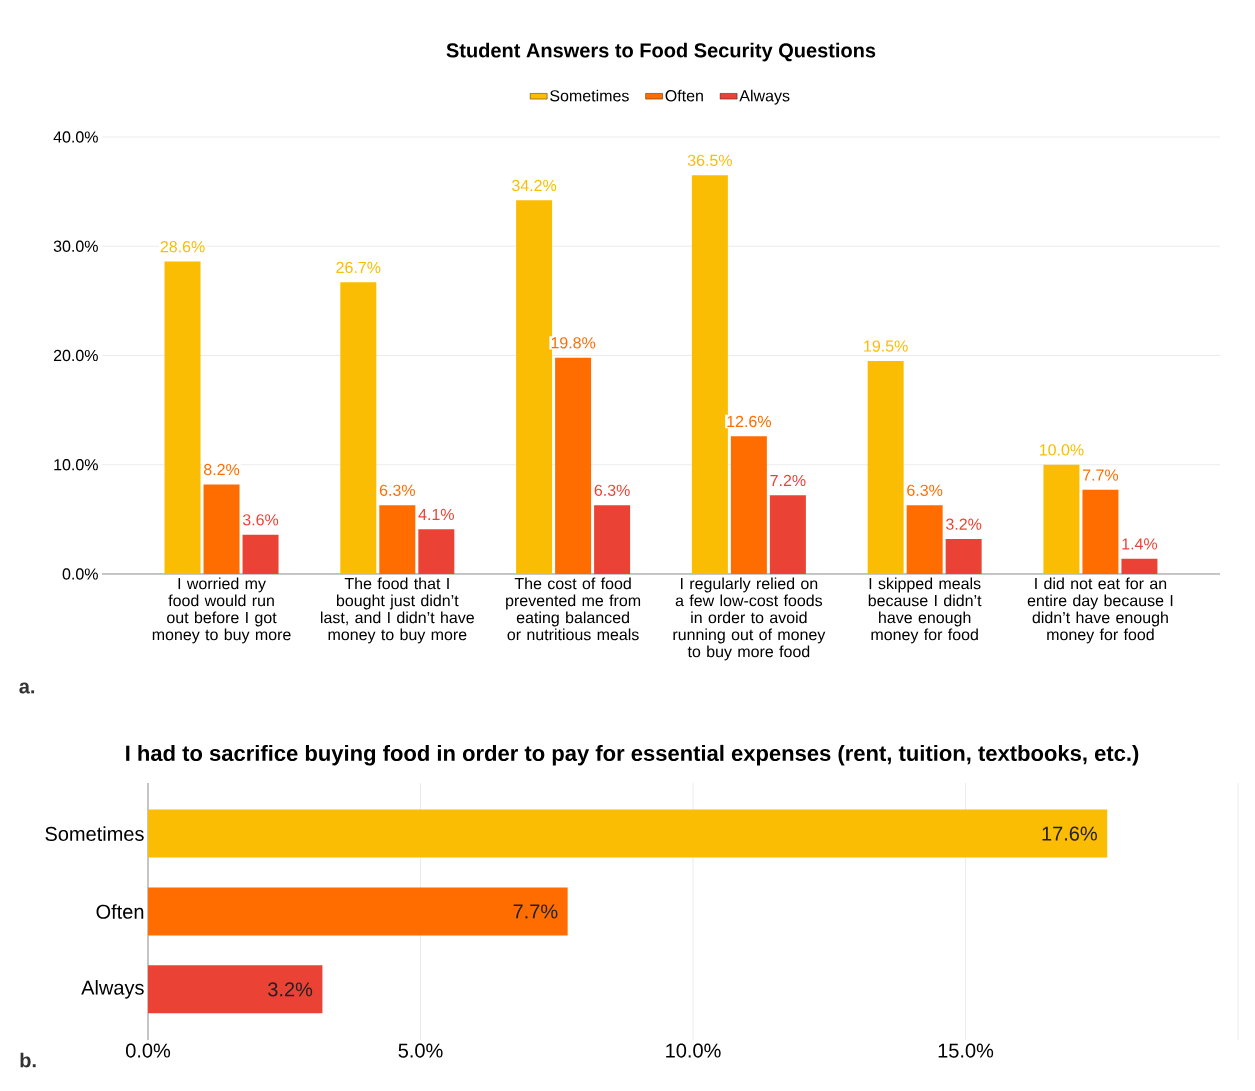  What do you see at coordinates (222, 469) in the screenshot?
I see `data-label: 8.2%` at bounding box center [222, 469].